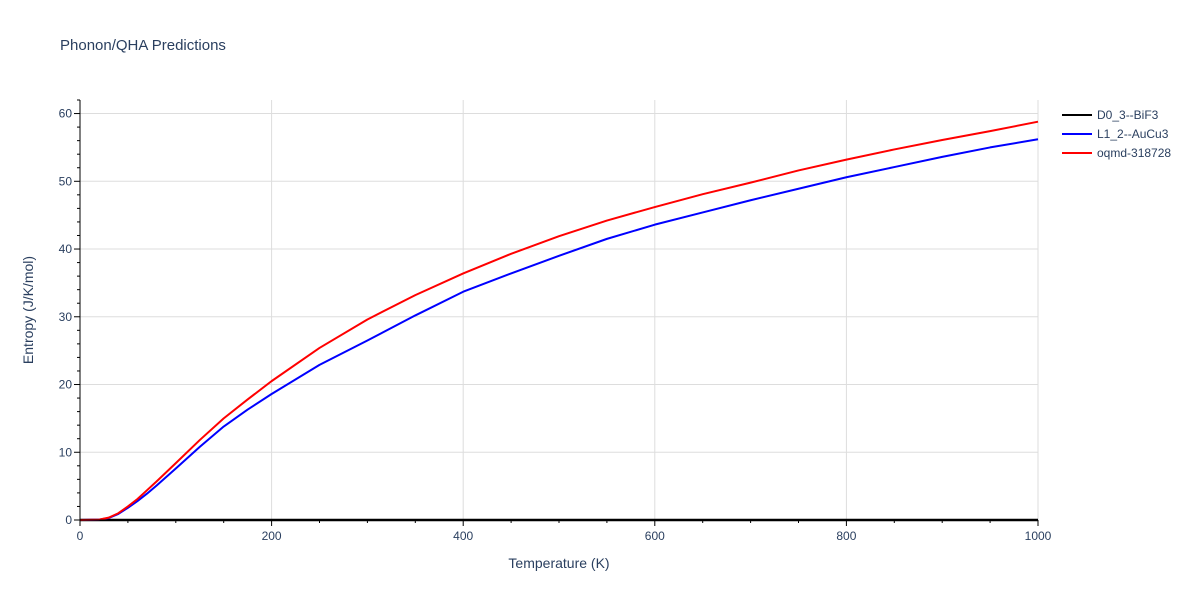 This screenshot has height=600, width=1200. What do you see at coordinates (846, 536) in the screenshot?
I see `x-tick-label: 800` at bounding box center [846, 536].